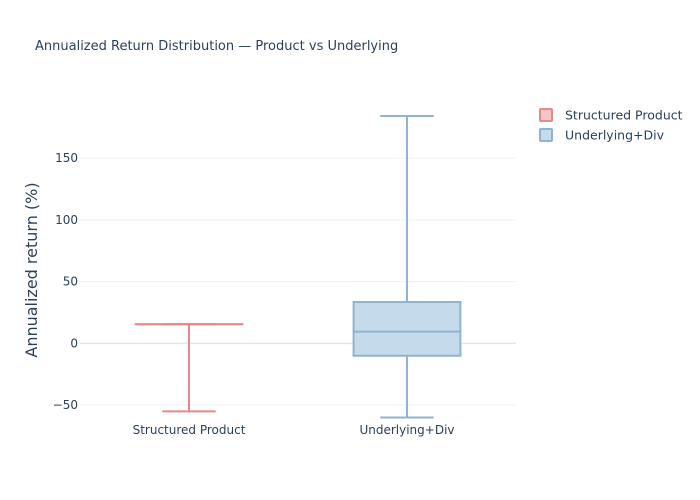  Describe the element at coordinates (74, 343) in the screenshot. I see `y-tick-label: 0` at that location.